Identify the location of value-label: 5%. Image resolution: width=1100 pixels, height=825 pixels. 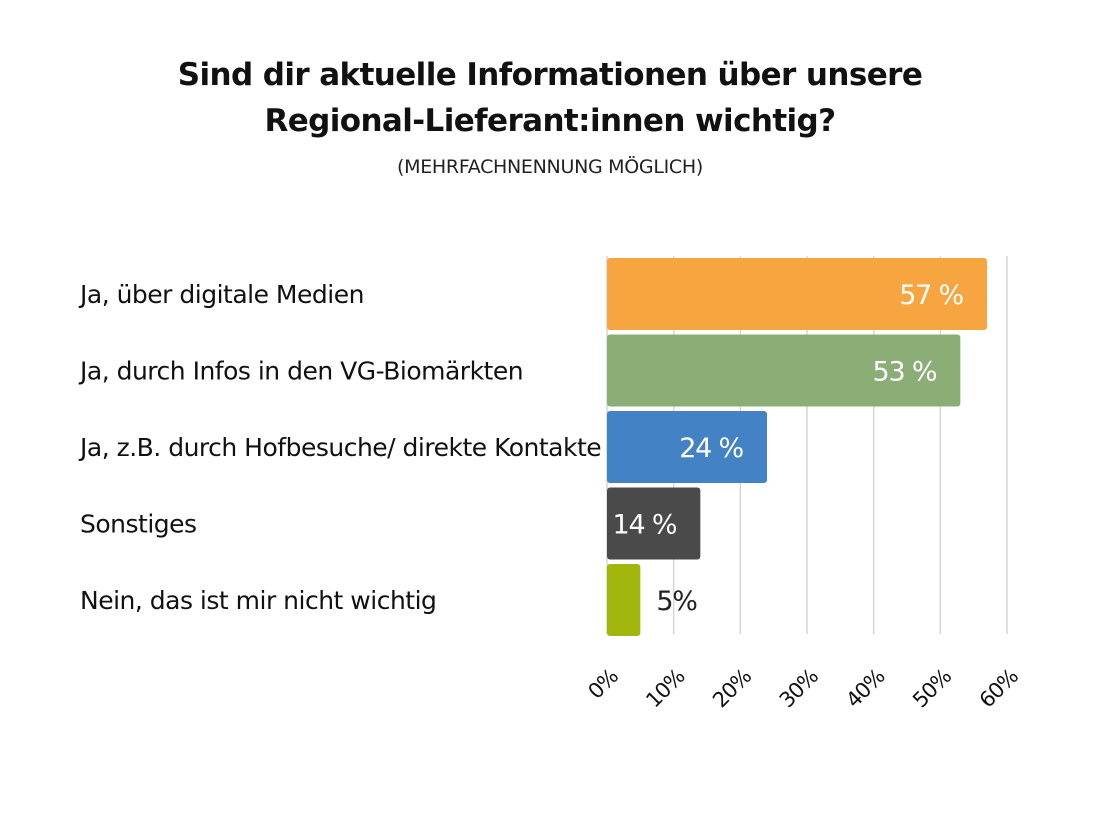
(676, 601).